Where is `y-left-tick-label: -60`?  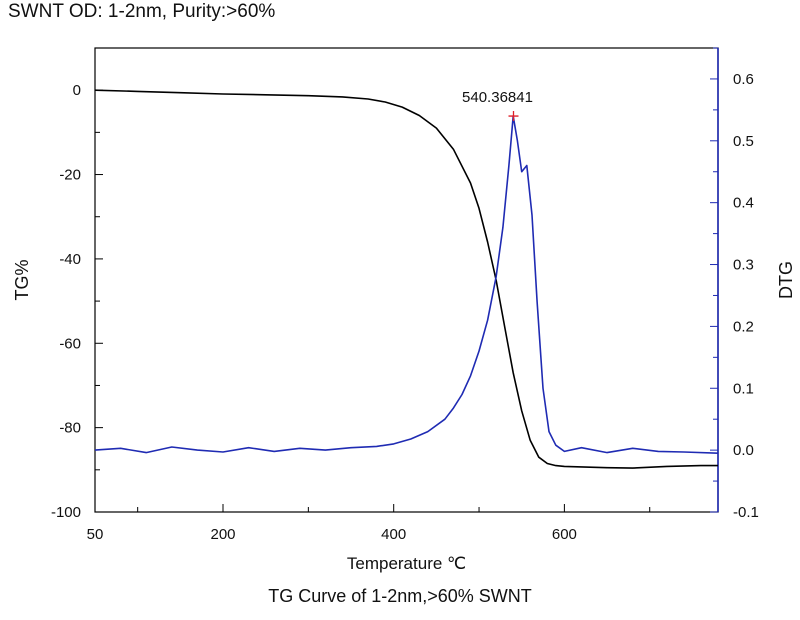
y-left-tick-label: -60 is located at coordinates (70, 343).